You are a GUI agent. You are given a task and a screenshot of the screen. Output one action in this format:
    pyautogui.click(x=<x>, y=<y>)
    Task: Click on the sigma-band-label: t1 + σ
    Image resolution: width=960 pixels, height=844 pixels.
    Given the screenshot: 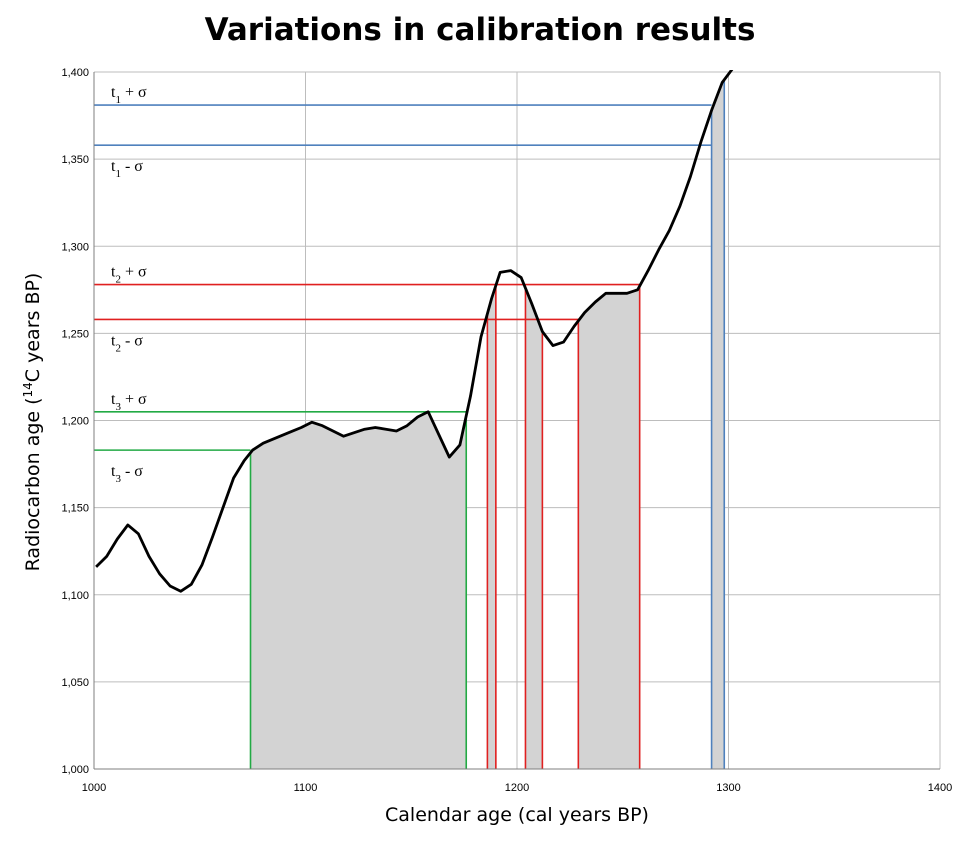 What is the action you would take?
    pyautogui.click(x=129, y=95)
    